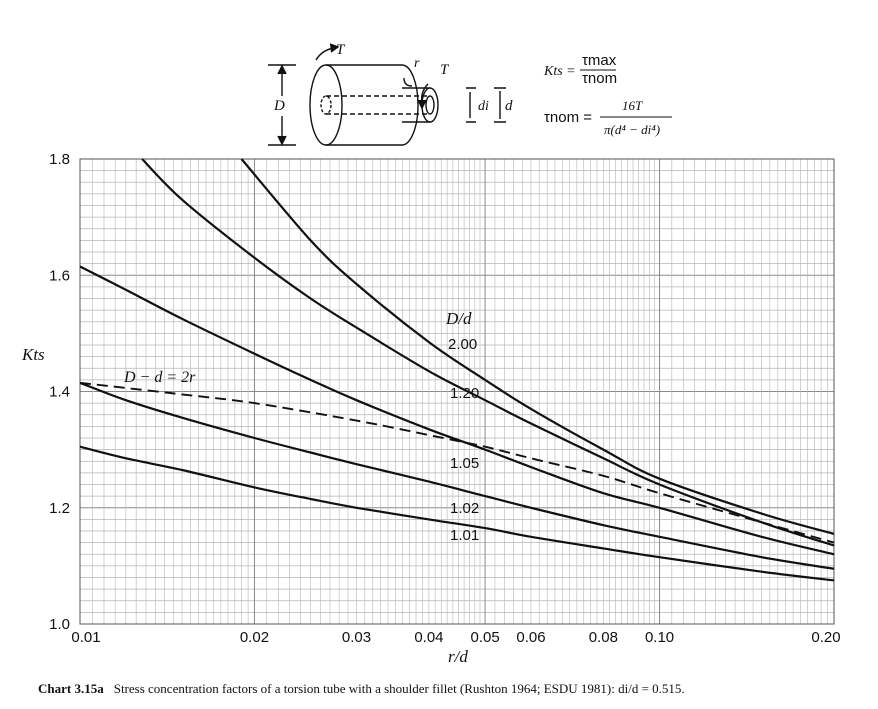 The height and width of the screenshot is (709, 878). What do you see at coordinates (603, 637) in the screenshot?
I see `x-tick-label: 0.08` at bounding box center [603, 637].